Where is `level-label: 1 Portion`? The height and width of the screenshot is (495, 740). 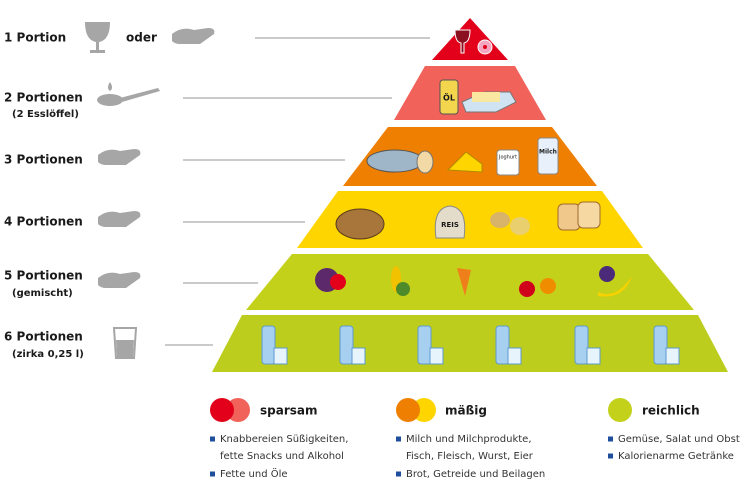 level-label: 1 Portion is located at coordinates (35, 38).